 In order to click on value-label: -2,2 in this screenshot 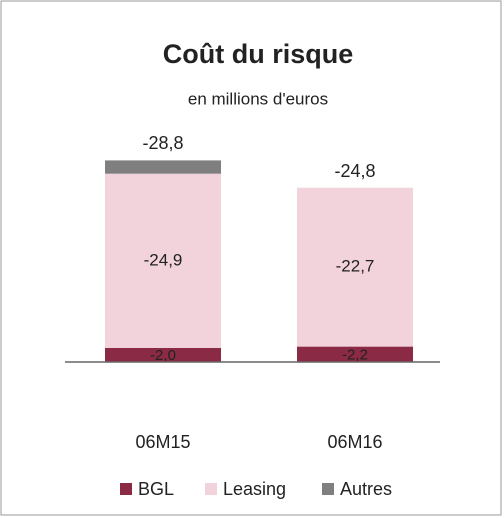, I will do `click(355, 354)`.